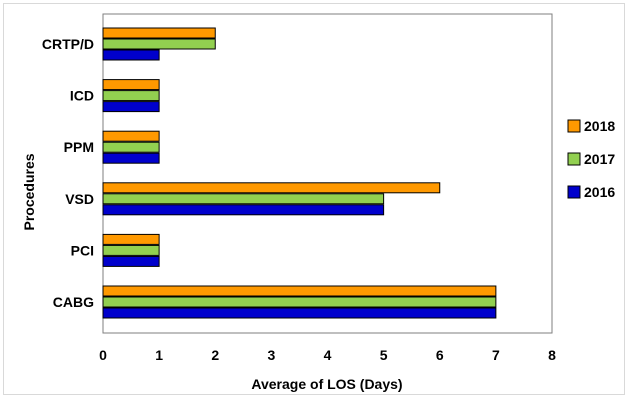 Image resolution: width=629 pixels, height=399 pixels. I want to click on x-tick-label: 3, so click(271, 355).